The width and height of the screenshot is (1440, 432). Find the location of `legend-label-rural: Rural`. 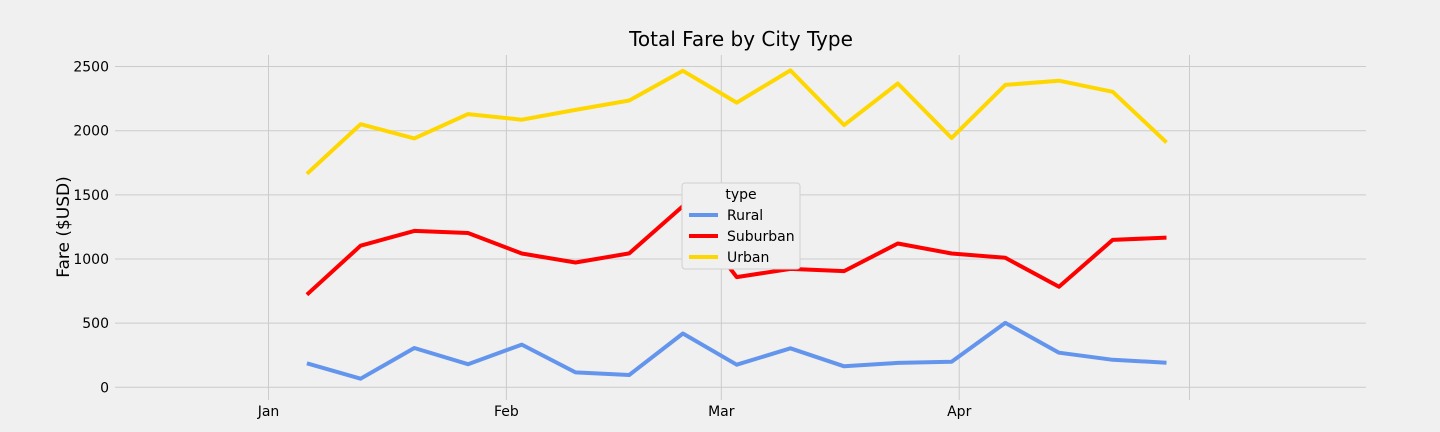

legend-label-rural: Rural is located at coordinates (745, 216).